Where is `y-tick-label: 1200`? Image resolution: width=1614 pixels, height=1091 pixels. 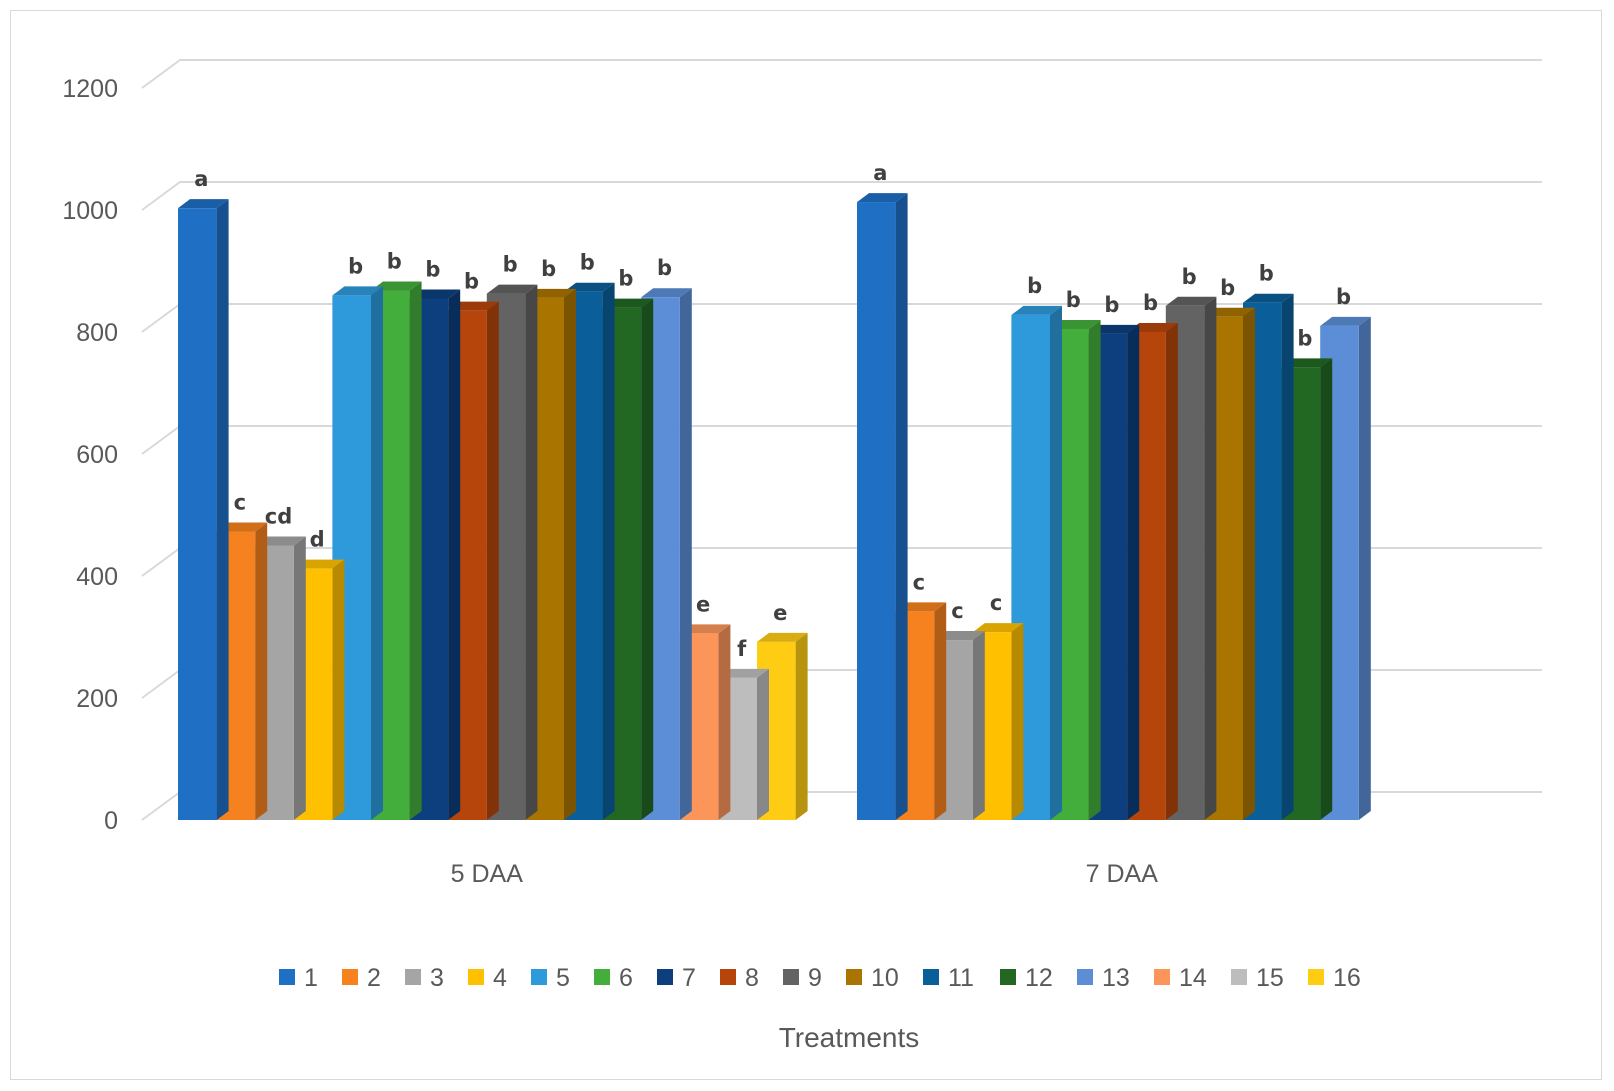 y-tick-label: 1200 is located at coordinates (90, 89).